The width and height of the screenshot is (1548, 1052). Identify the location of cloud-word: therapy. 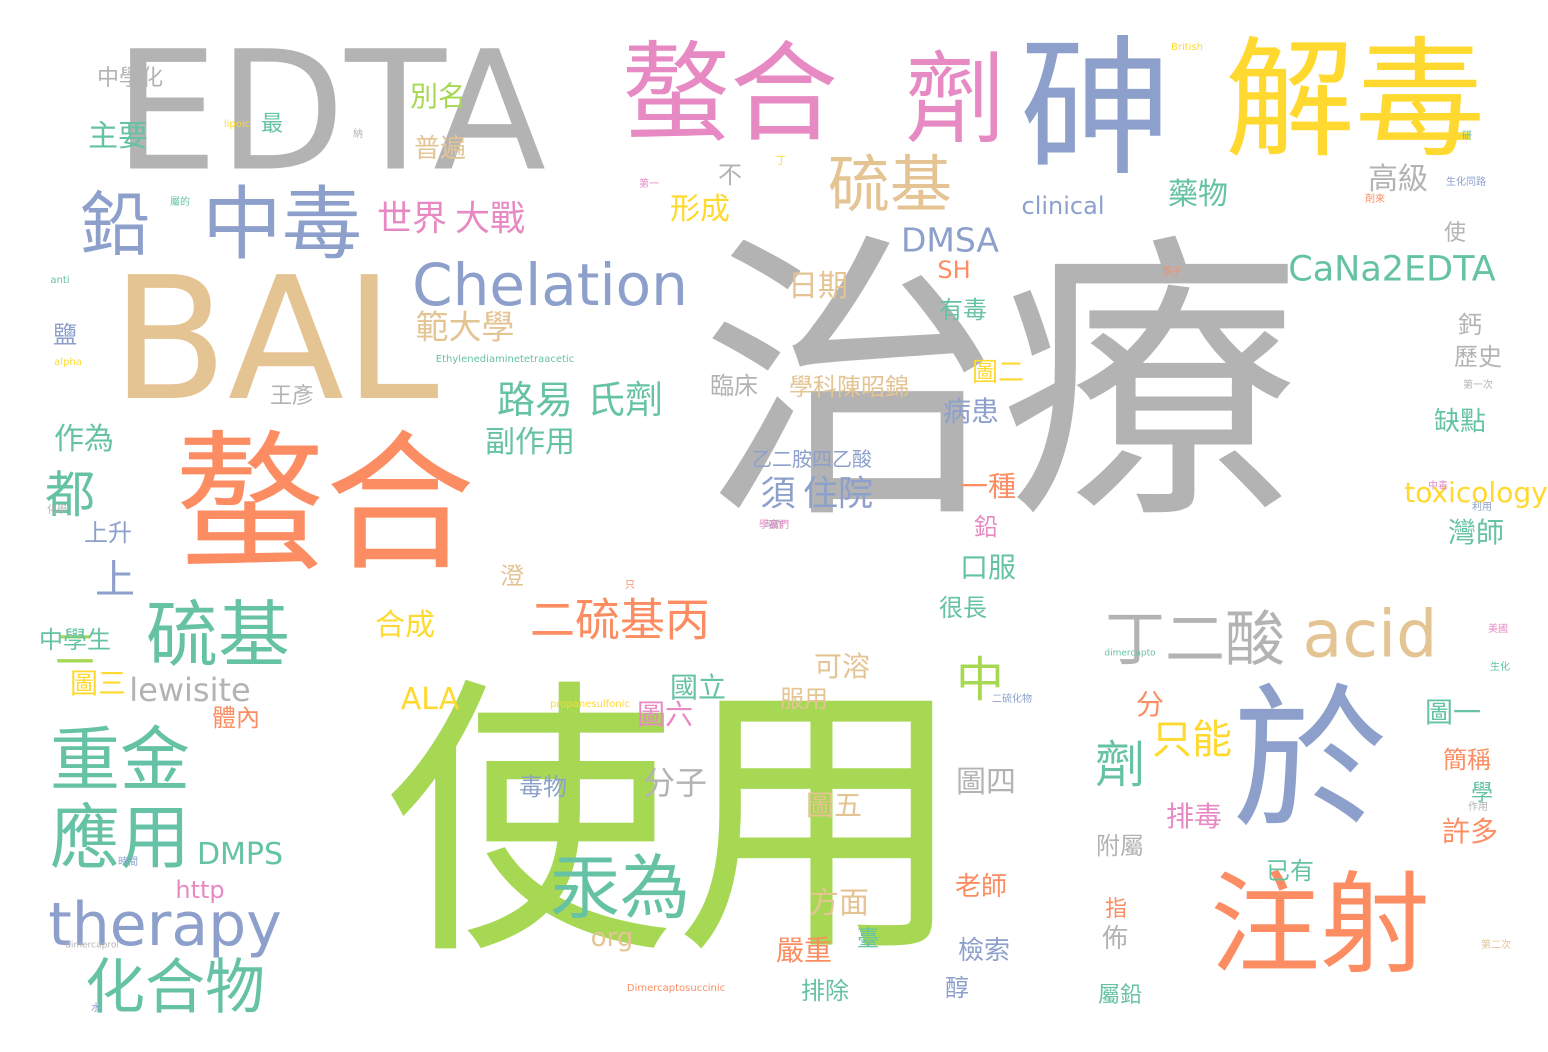
(165, 925).